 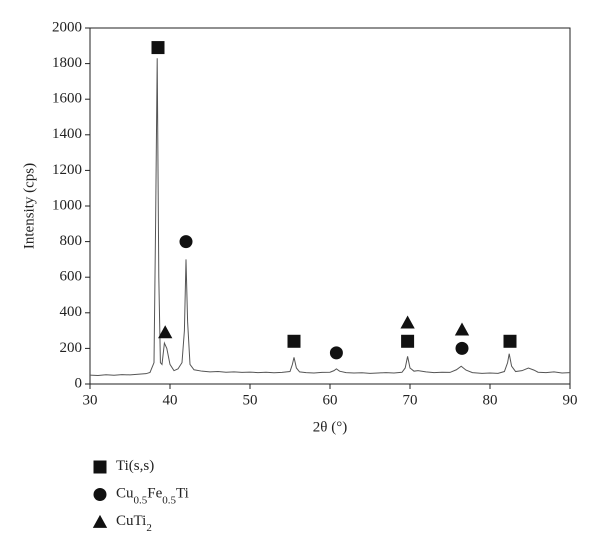 What do you see at coordinates (67, 205) in the screenshot?
I see `y-tick-label: 1000` at bounding box center [67, 205].